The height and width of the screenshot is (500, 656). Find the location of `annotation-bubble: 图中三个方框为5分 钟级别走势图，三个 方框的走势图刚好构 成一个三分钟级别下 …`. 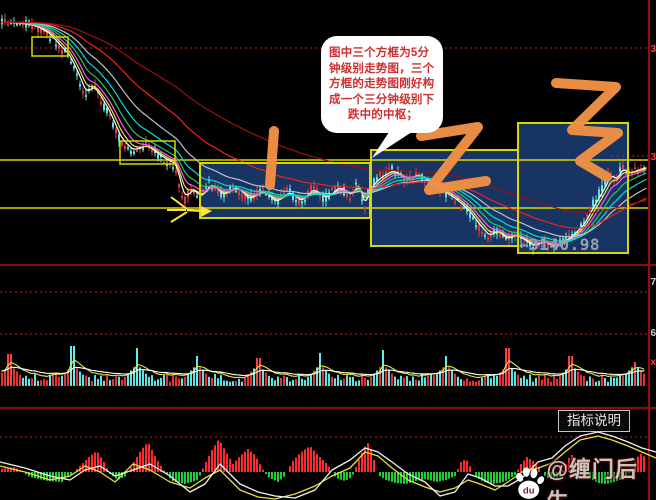

annotation-bubble: 图中三个方框为5分 钟级别走势图，三个 方框的走势图刚好构 成一个三分钟级别下 … is located at coordinates (382, 84).